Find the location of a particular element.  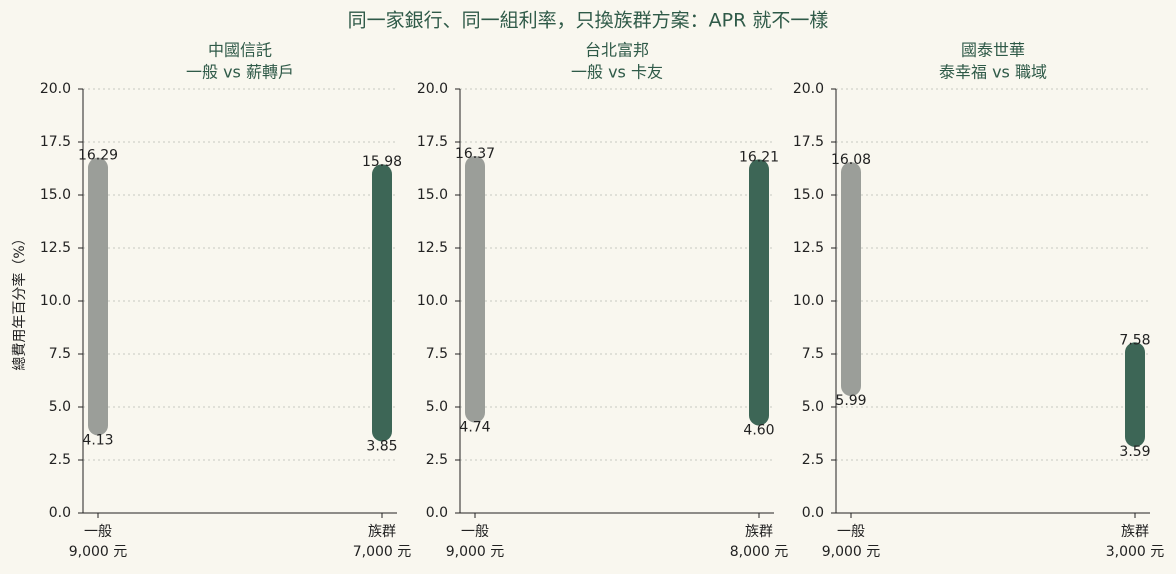

subplot-title: 中國信託 is located at coordinates (240, 50).